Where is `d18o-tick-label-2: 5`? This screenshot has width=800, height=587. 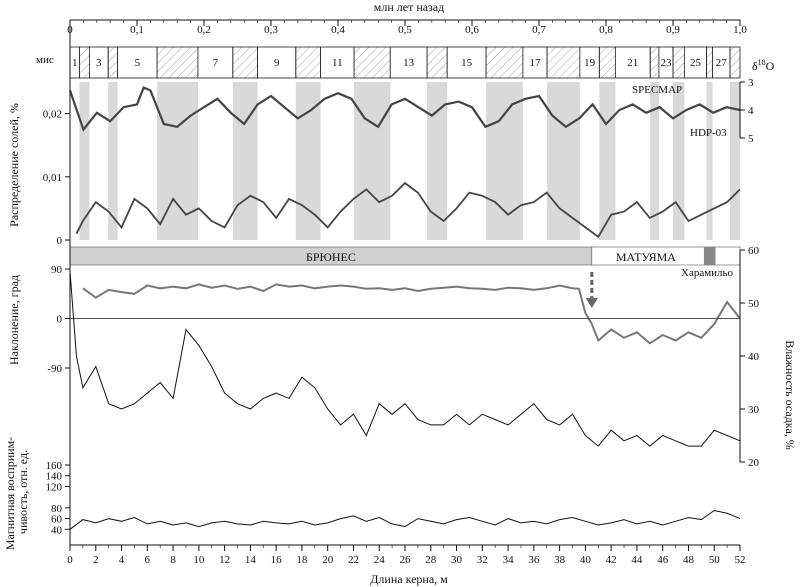
d18o-tick-label-2: 5 is located at coordinates (751, 139).